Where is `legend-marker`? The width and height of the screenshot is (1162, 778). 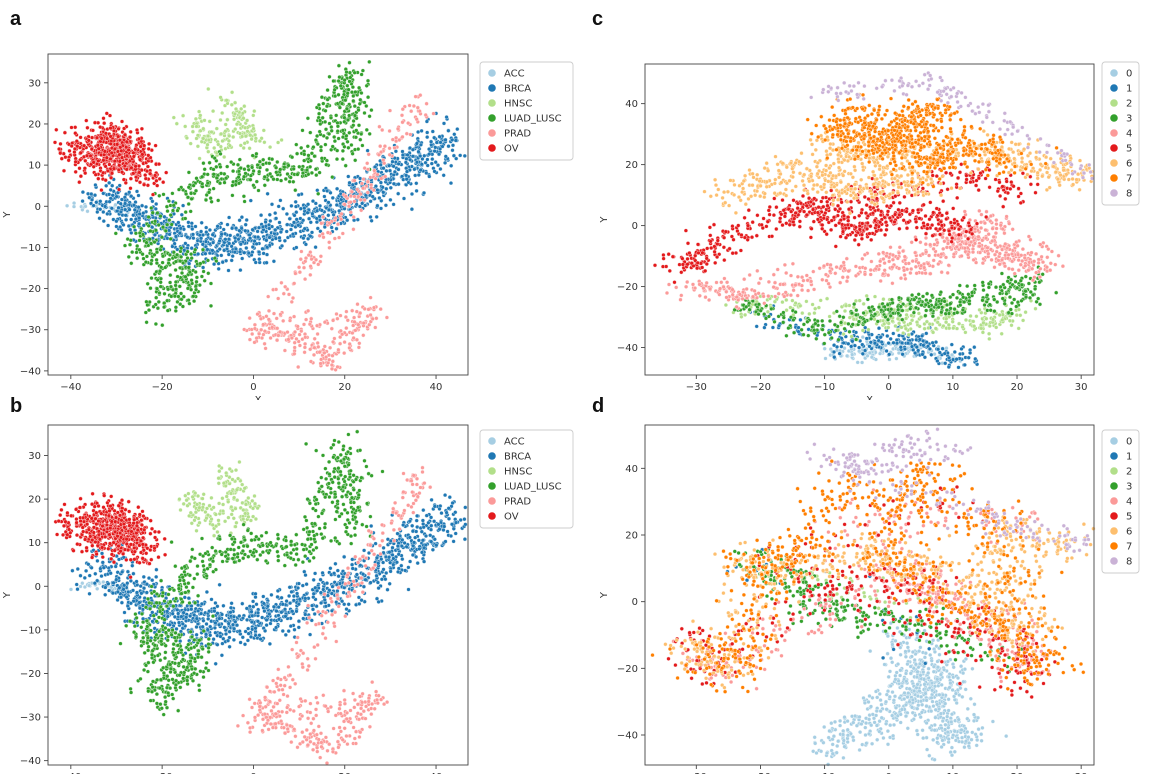 legend-marker is located at coordinates (492, 148).